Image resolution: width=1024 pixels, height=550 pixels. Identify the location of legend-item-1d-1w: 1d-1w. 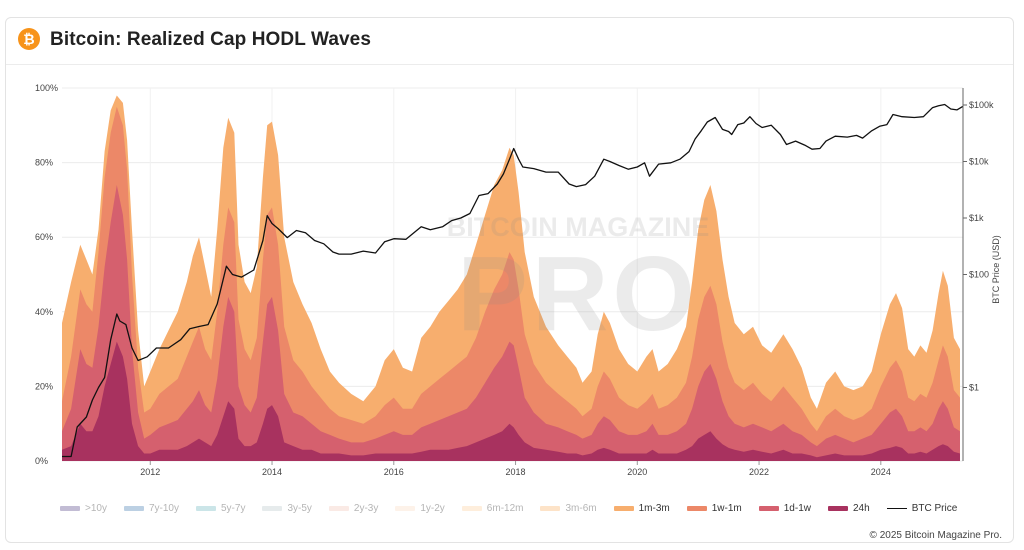
(784, 508).